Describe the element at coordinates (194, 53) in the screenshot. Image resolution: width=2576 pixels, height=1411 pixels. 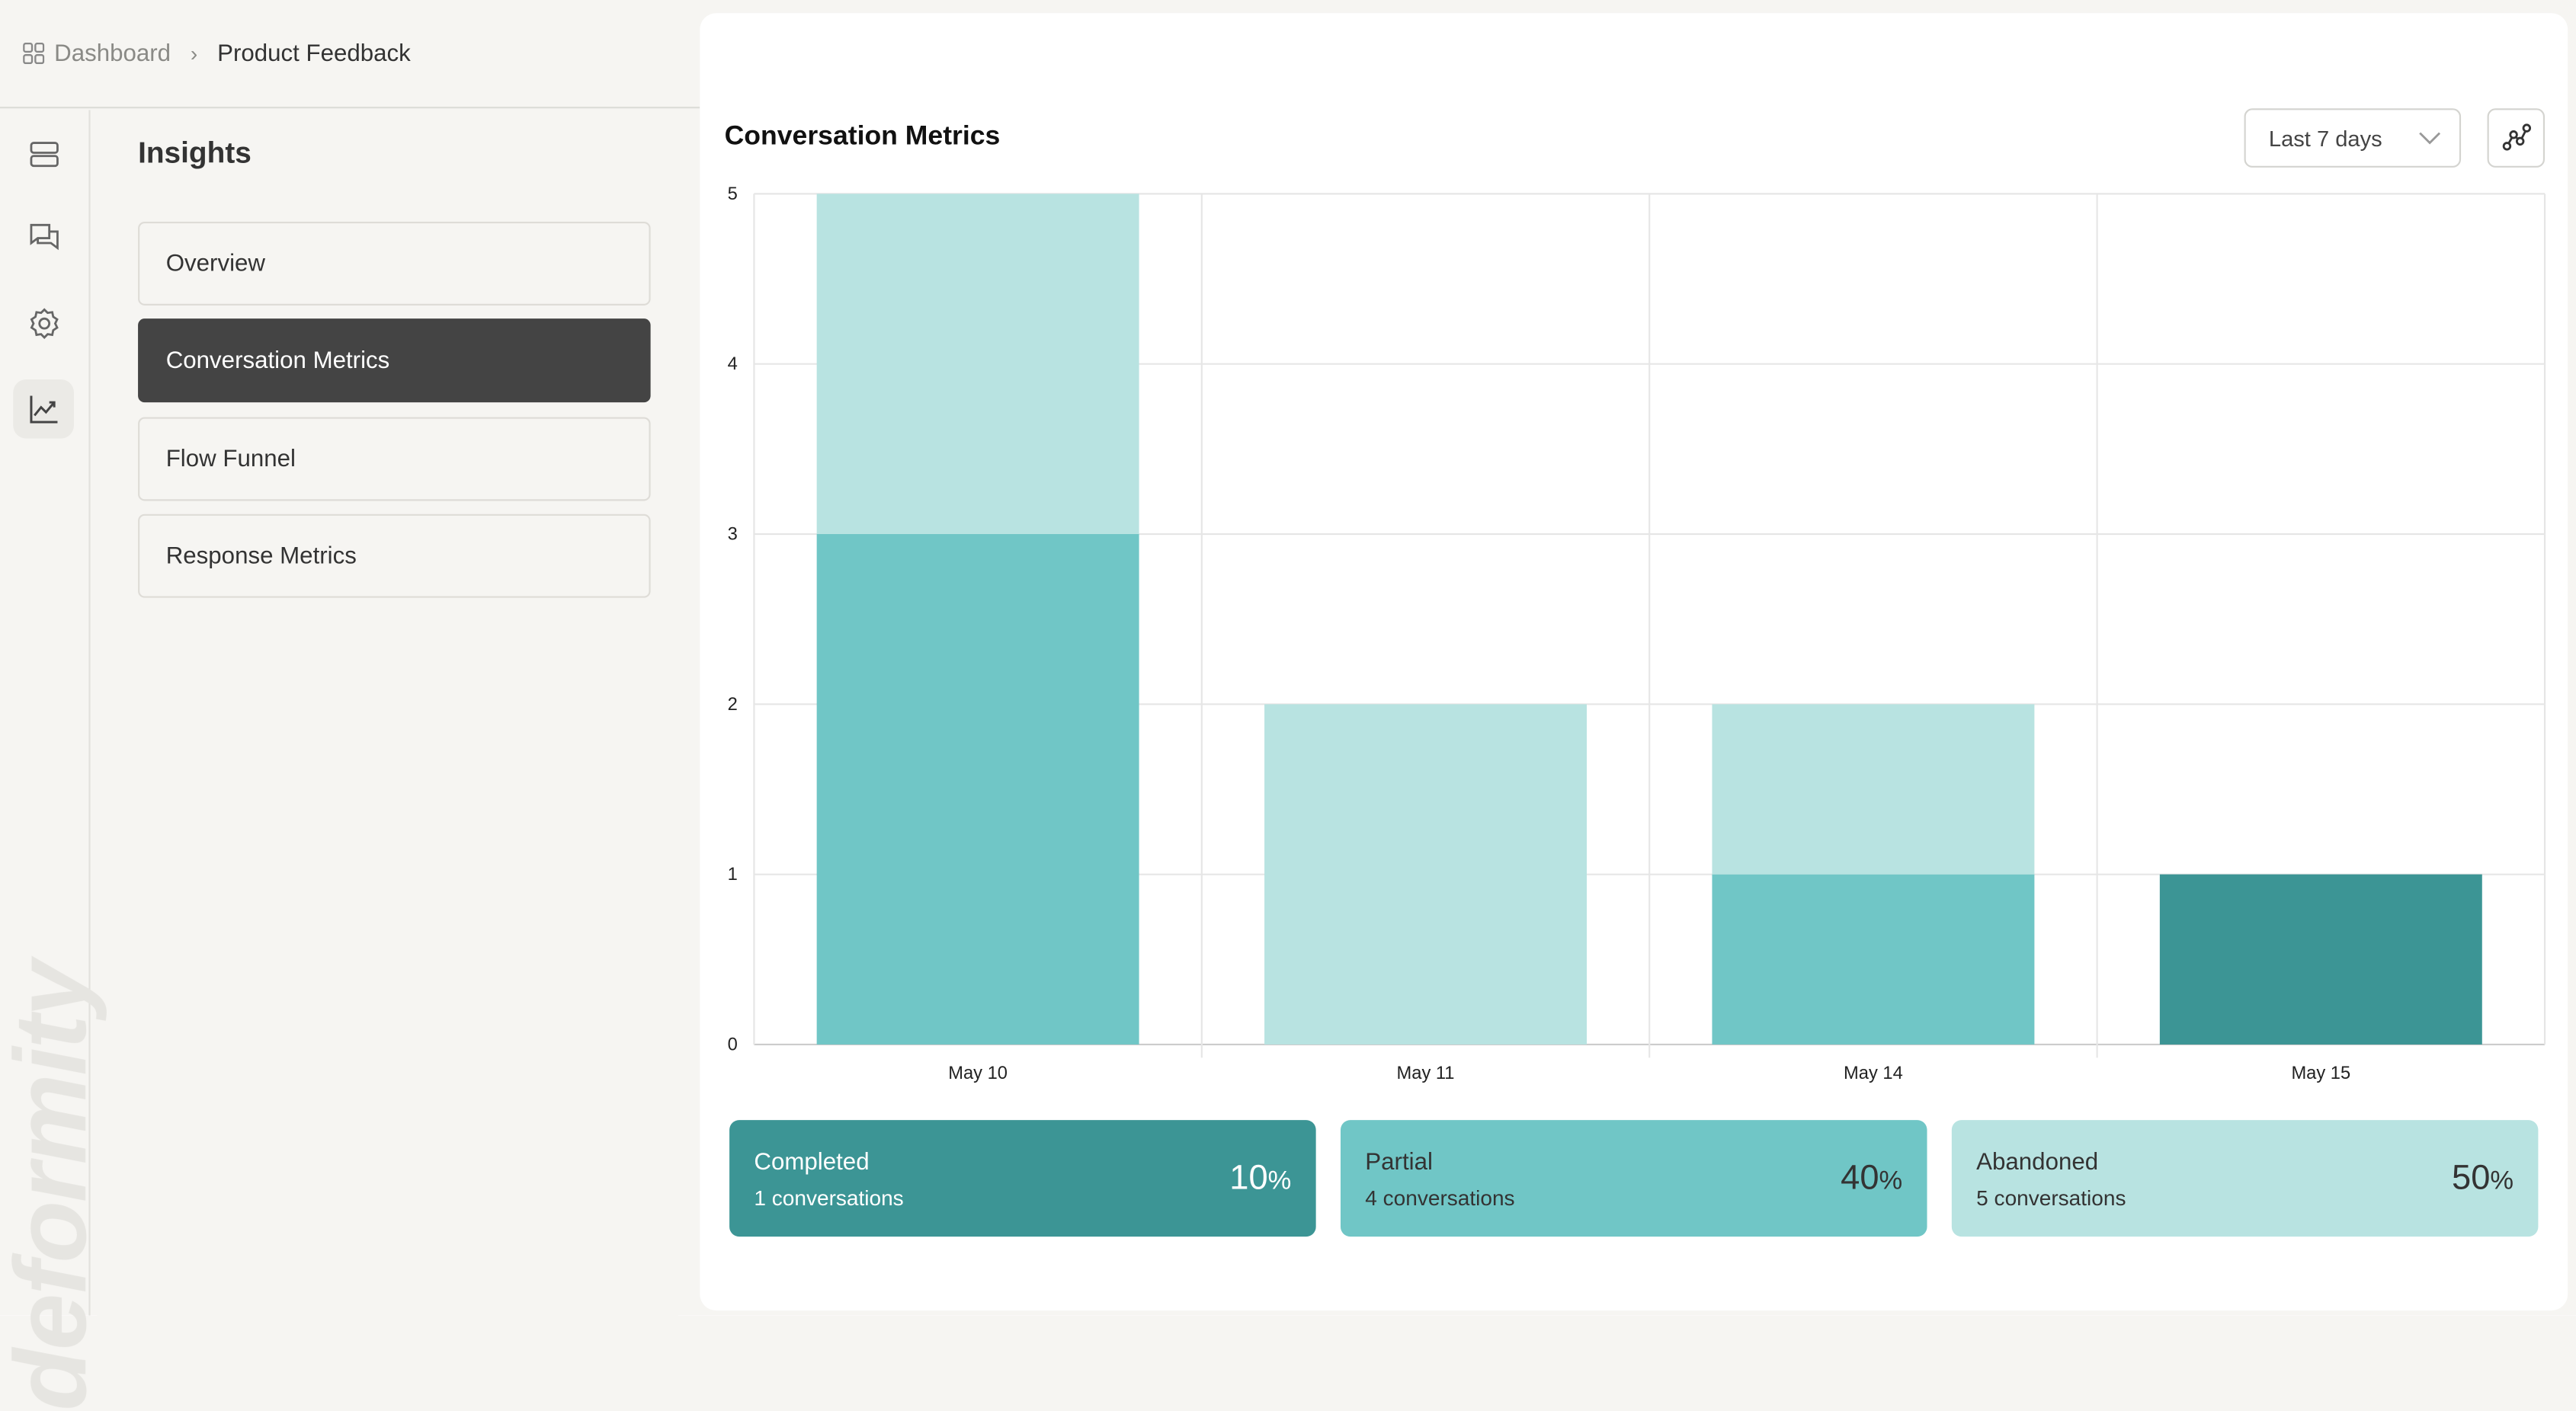
I see `chevron-right-icon: ›` at that location.